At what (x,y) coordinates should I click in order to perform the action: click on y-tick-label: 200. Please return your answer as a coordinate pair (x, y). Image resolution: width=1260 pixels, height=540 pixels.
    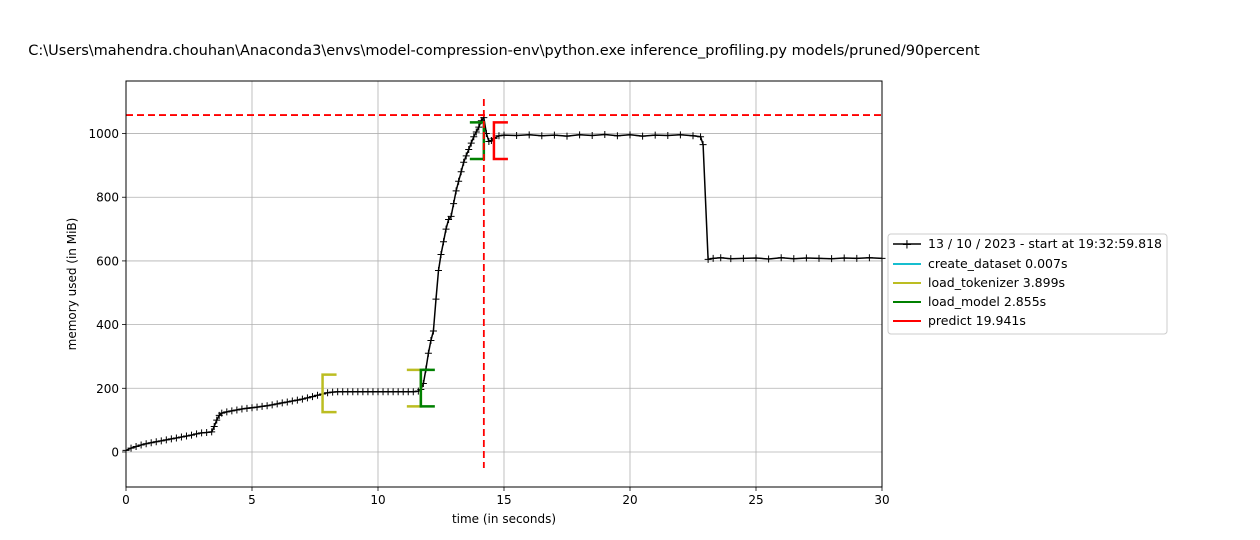
    Looking at the image, I should click on (107, 389).